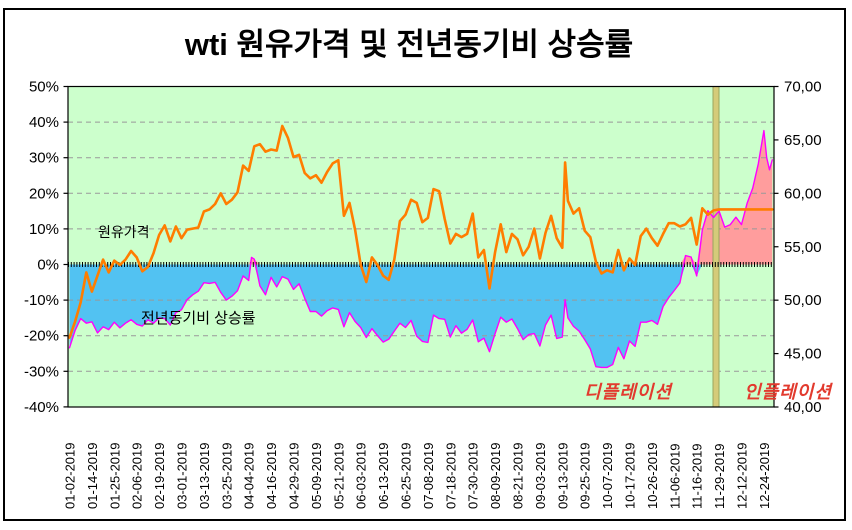 The width and height of the screenshot is (852, 530). I want to click on date-label: 04-29-2019, so click(294, 476).